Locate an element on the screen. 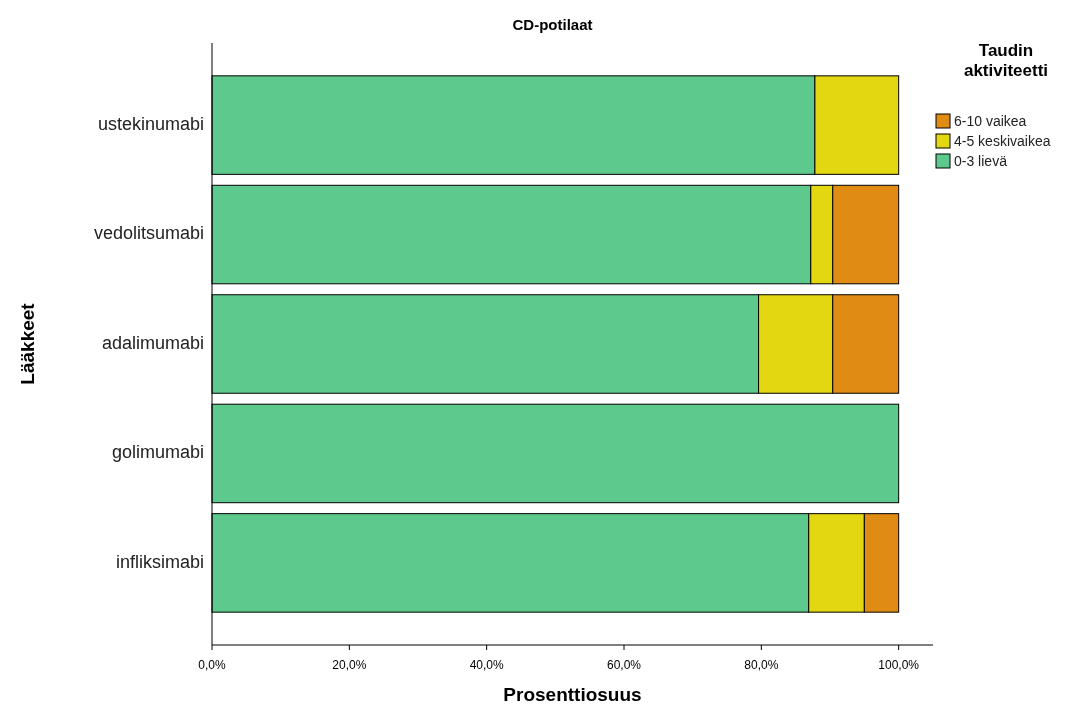 The height and width of the screenshot is (711, 1085). legend-label: 0-3 lievä is located at coordinates (981, 161).